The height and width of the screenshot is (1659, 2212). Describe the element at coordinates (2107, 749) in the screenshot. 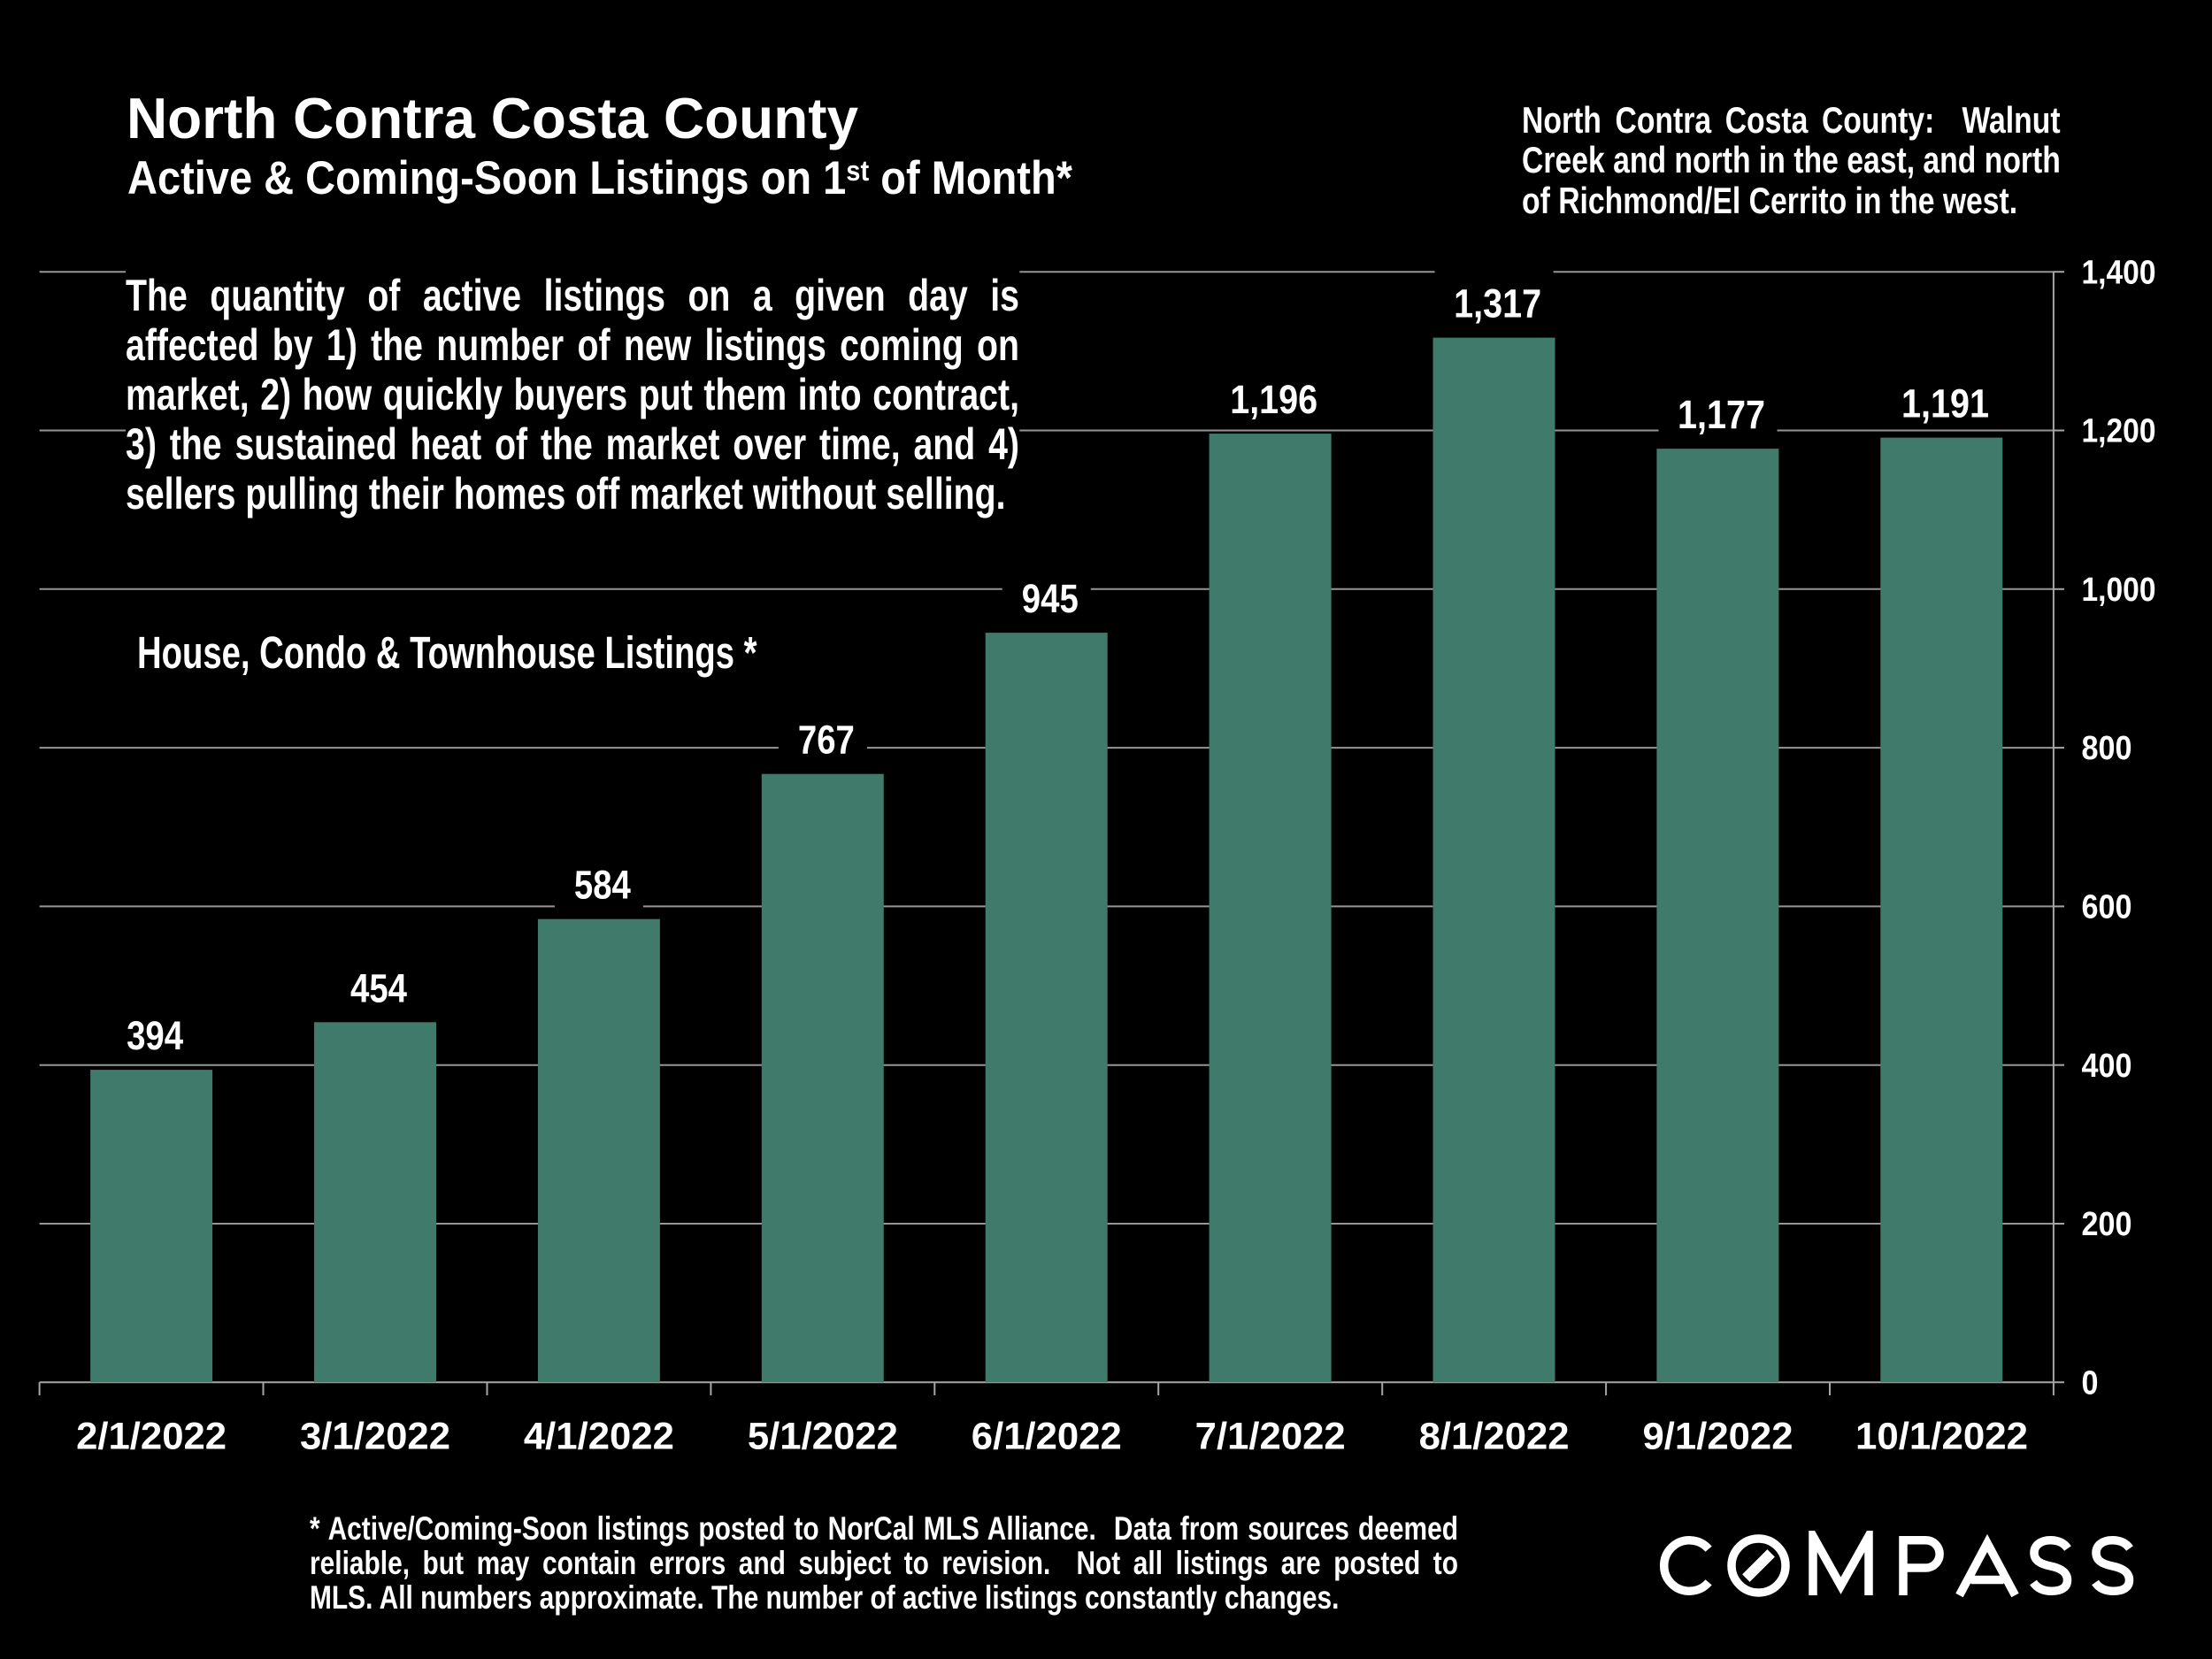

I see `svg-text: 800` at that location.